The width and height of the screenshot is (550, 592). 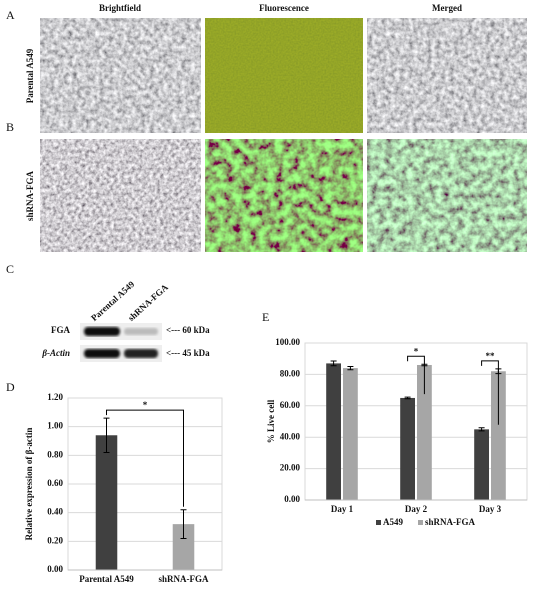 I want to click on x-tick-label: Day 1, so click(x=342, y=509).